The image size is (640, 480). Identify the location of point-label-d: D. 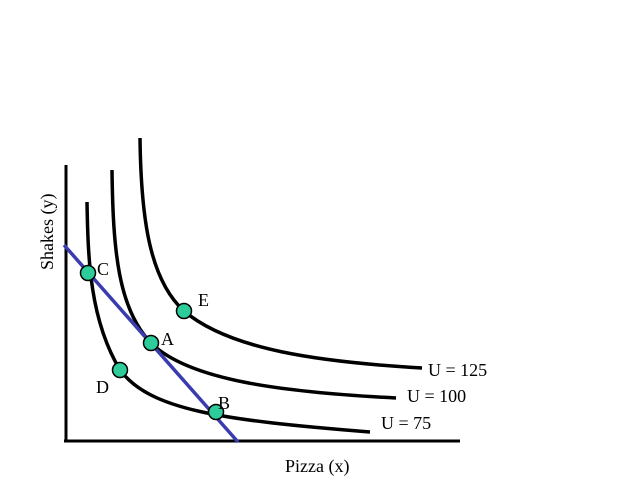
(102, 387).